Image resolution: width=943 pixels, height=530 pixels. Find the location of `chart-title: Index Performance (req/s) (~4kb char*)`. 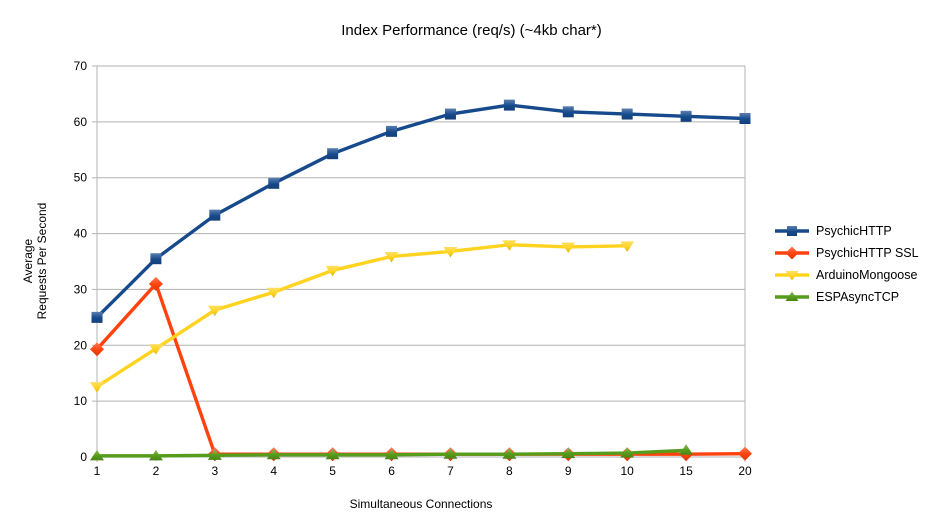

chart-title: Index Performance (req/s) (~4kb char*) is located at coordinates (471, 30).